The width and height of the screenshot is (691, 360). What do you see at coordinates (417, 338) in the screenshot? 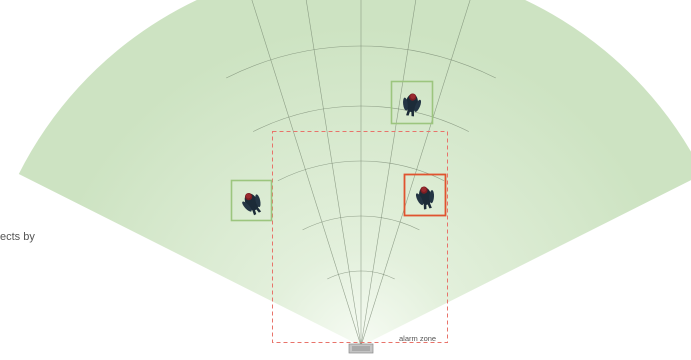
I see `alarm-zone-label: alarm zone` at bounding box center [417, 338].